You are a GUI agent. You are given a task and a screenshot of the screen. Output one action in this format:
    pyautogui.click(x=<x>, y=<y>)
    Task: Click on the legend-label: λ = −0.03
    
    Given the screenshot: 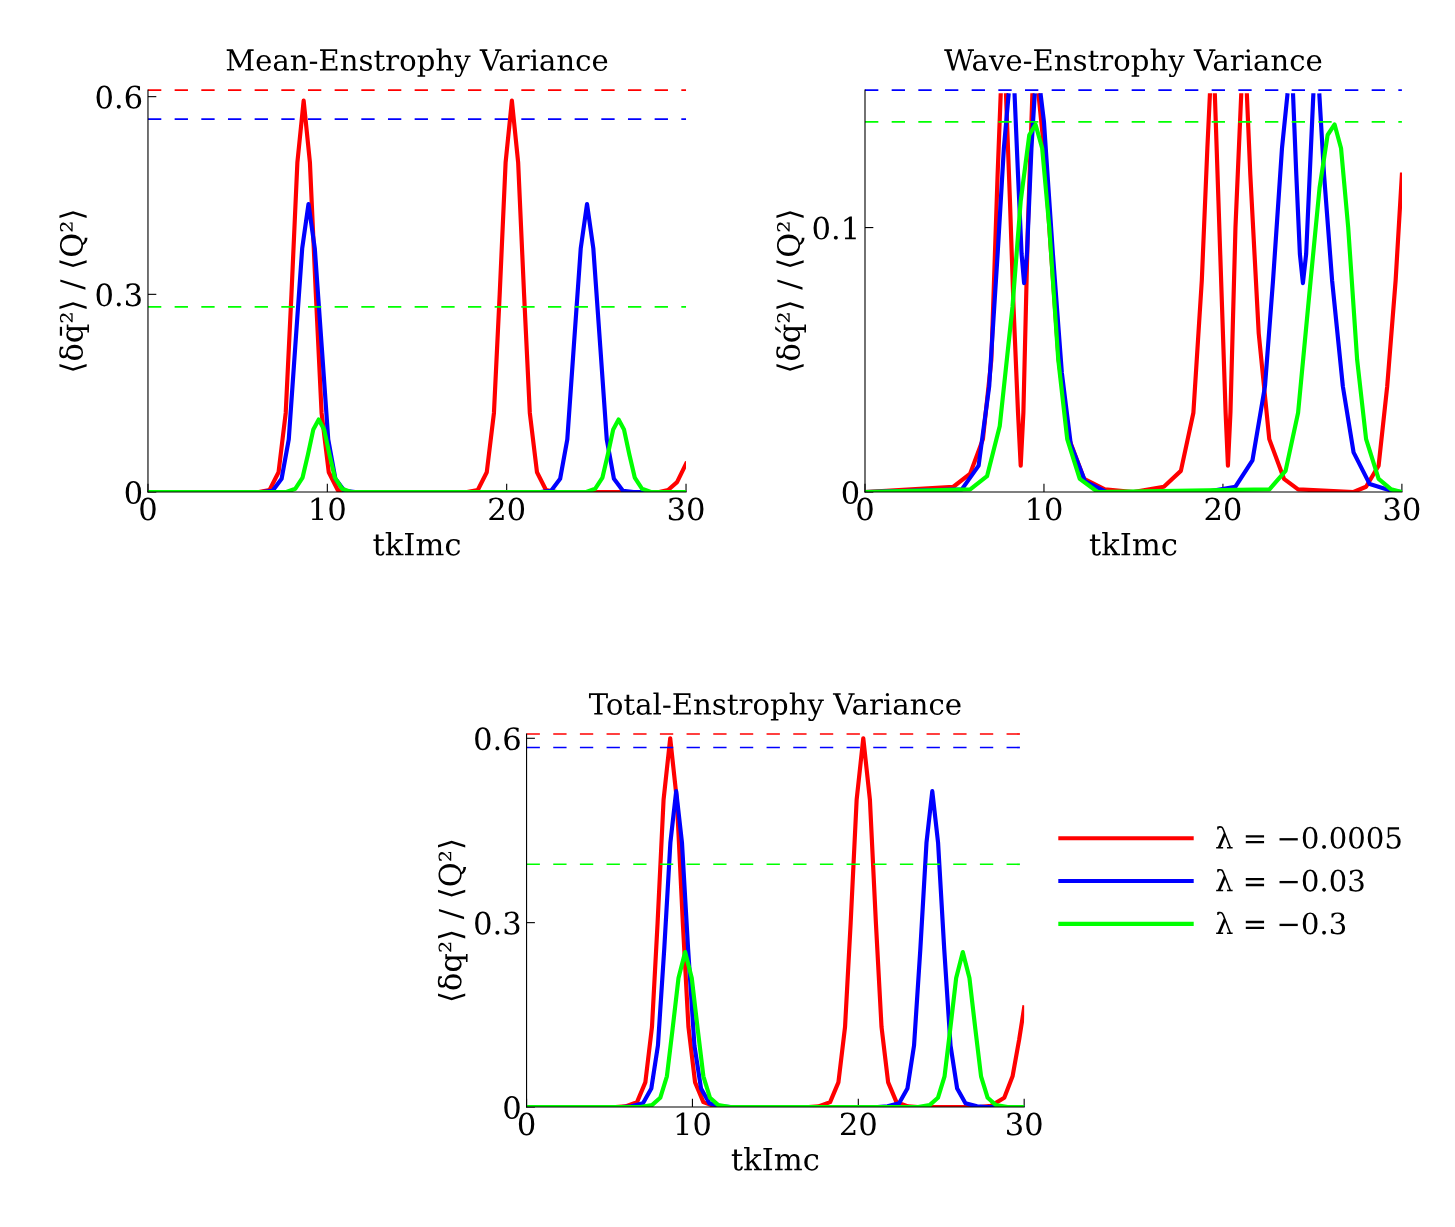 What is the action you would take?
    pyautogui.click(x=1290, y=880)
    